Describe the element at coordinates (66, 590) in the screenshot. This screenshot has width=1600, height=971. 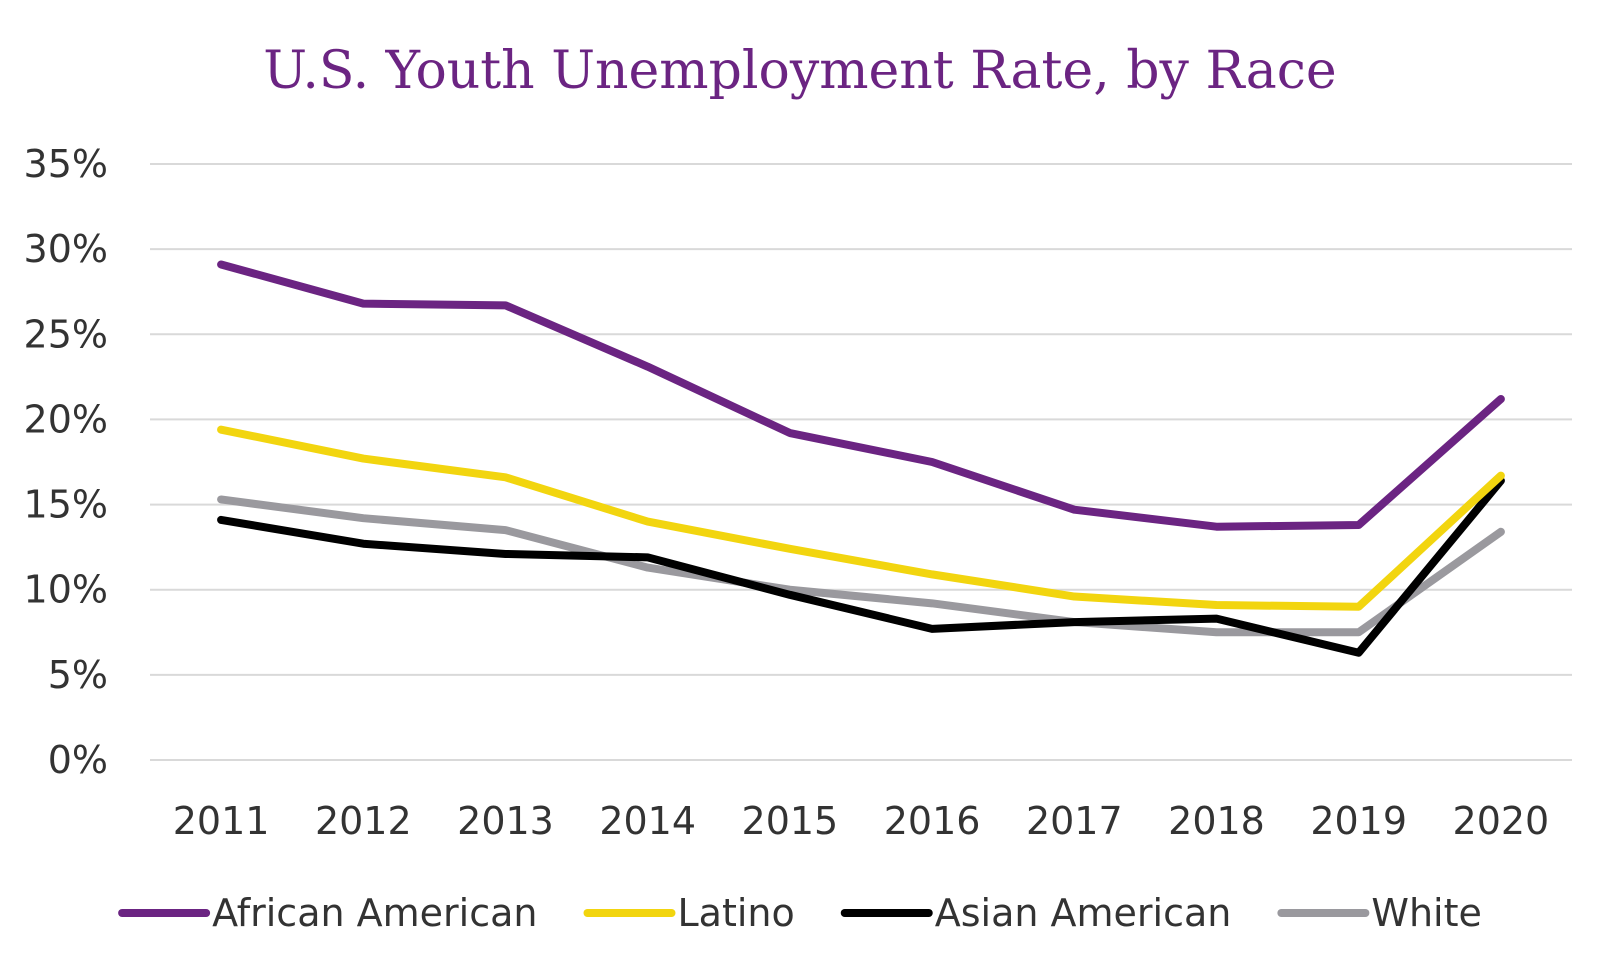
I see `y-tick-label: 10%` at that location.